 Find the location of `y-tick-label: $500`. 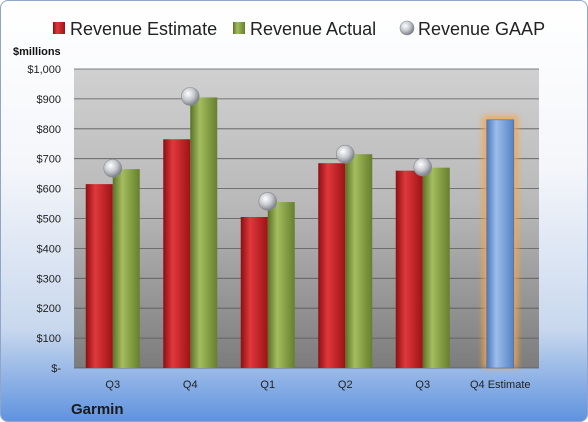

y-tick-label: $500 is located at coordinates (49, 220).